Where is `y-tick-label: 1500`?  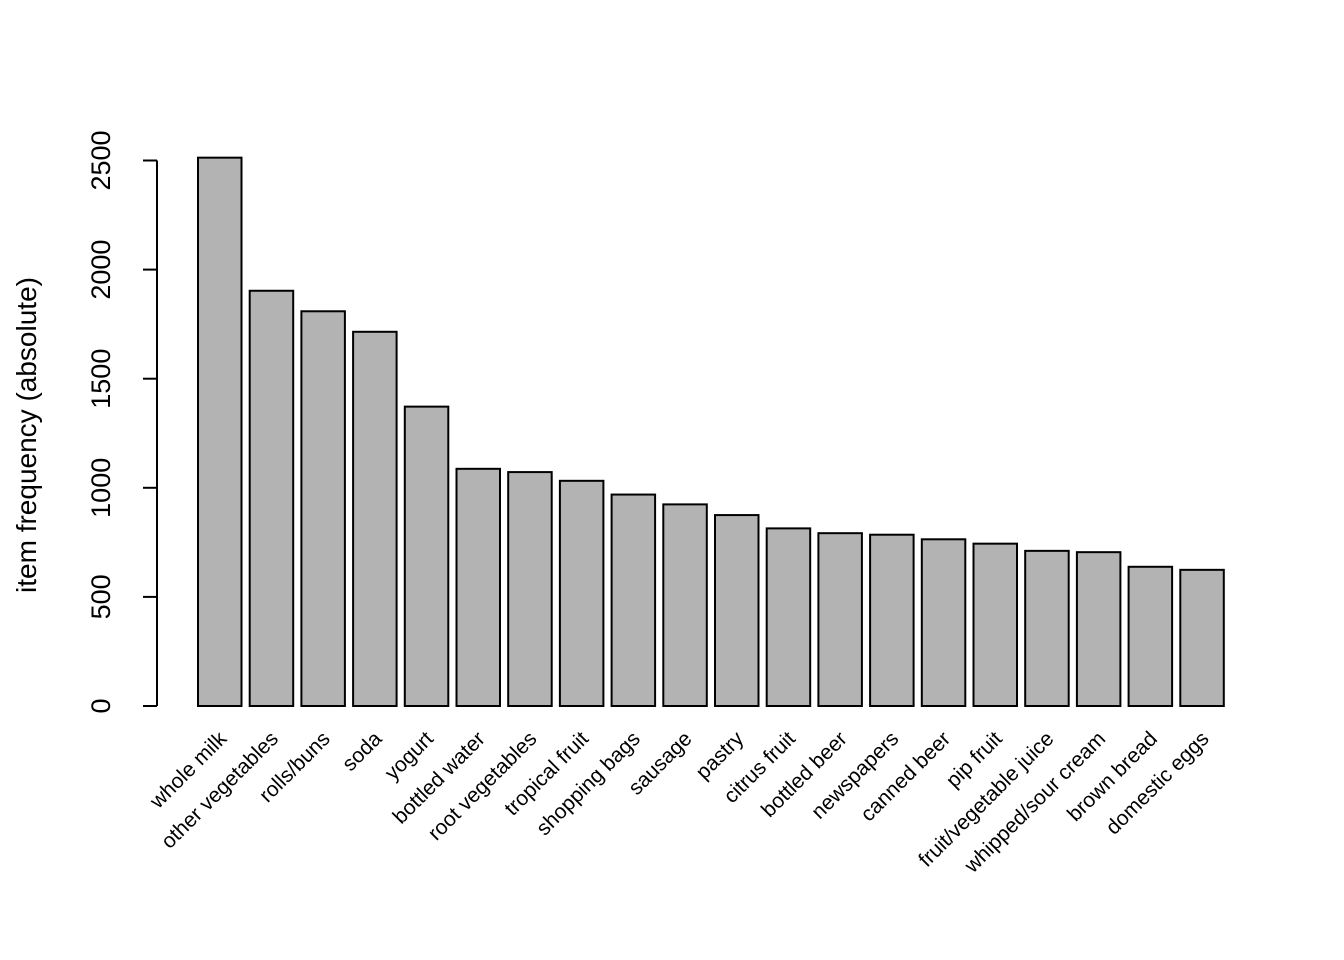
y-tick-label: 1500 is located at coordinates (101, 379).